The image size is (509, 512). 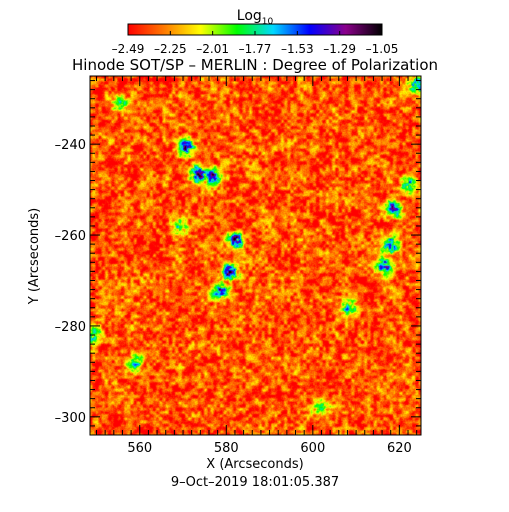 I want to click on colorbar-tick-labels: –2.49 –2.25 –2.01 –1.77 –1.53 –1.29 –1.05, so click(x=255, y=49).